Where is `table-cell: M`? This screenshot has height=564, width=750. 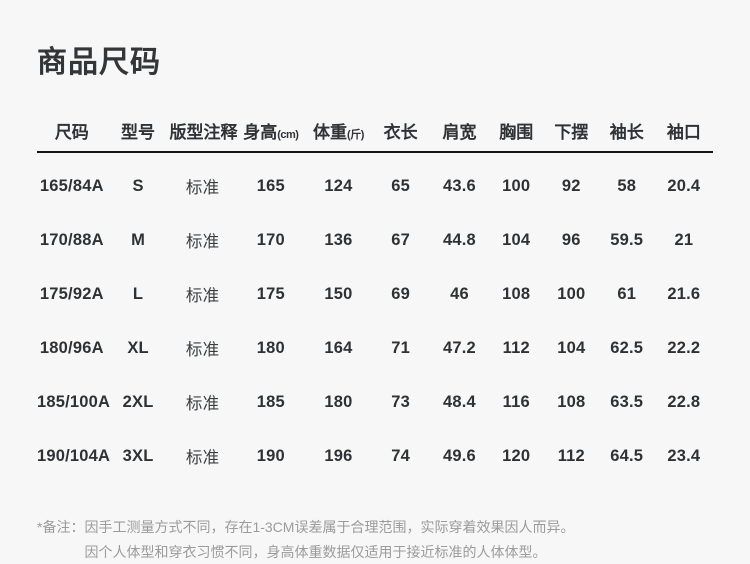
table-cell: M is located at coordinates (138, 239).